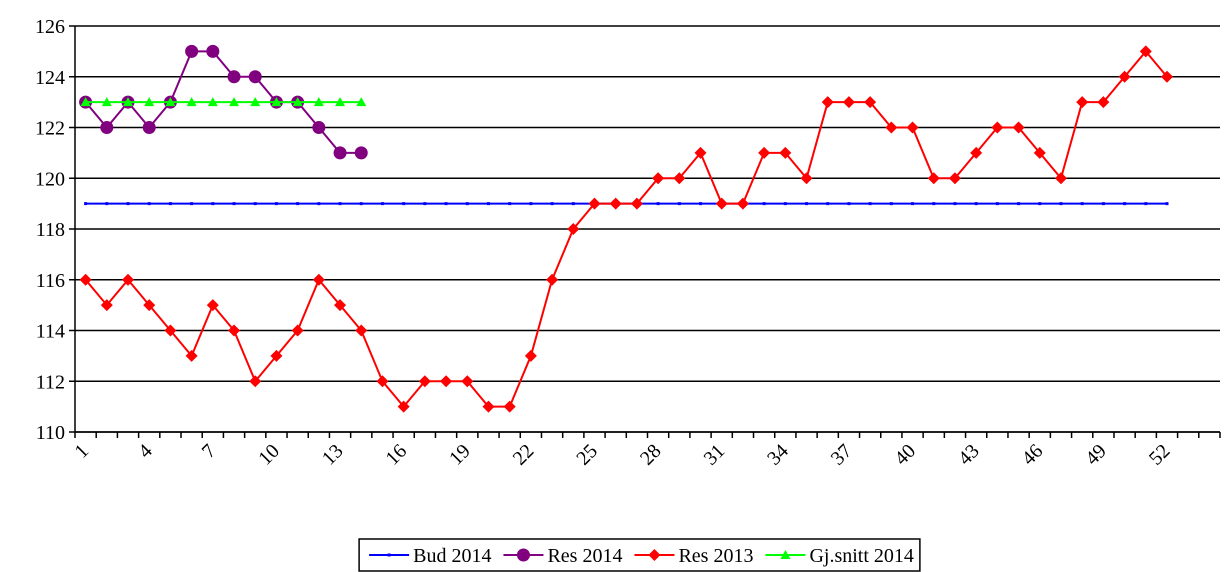 Image resolution: width=1227 pixels, height=572 pixels. I want to click on y-tick-label: 122, so click(50, 129).